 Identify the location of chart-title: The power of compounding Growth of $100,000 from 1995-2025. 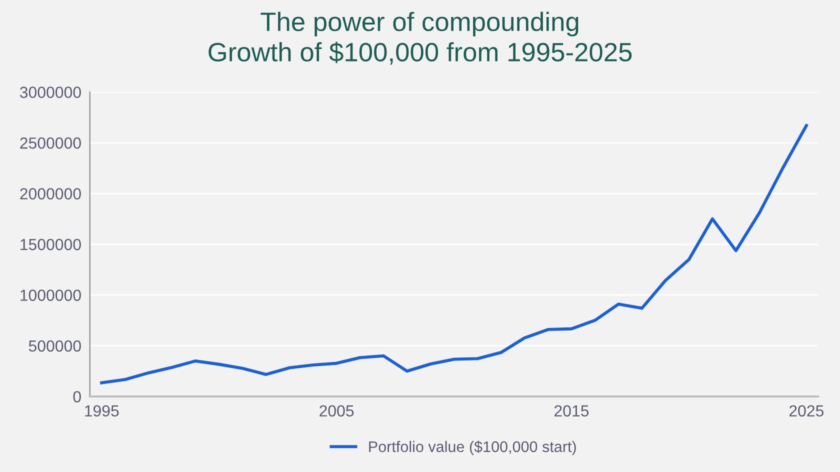
(420, 38).